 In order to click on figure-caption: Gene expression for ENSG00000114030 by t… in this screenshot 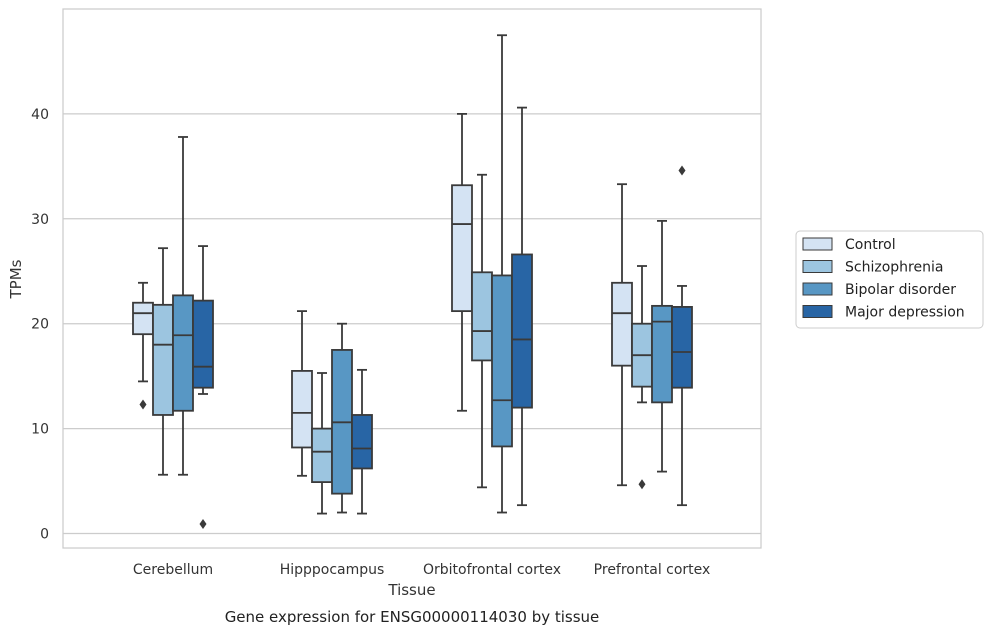, I will do `click(412, 617)`.